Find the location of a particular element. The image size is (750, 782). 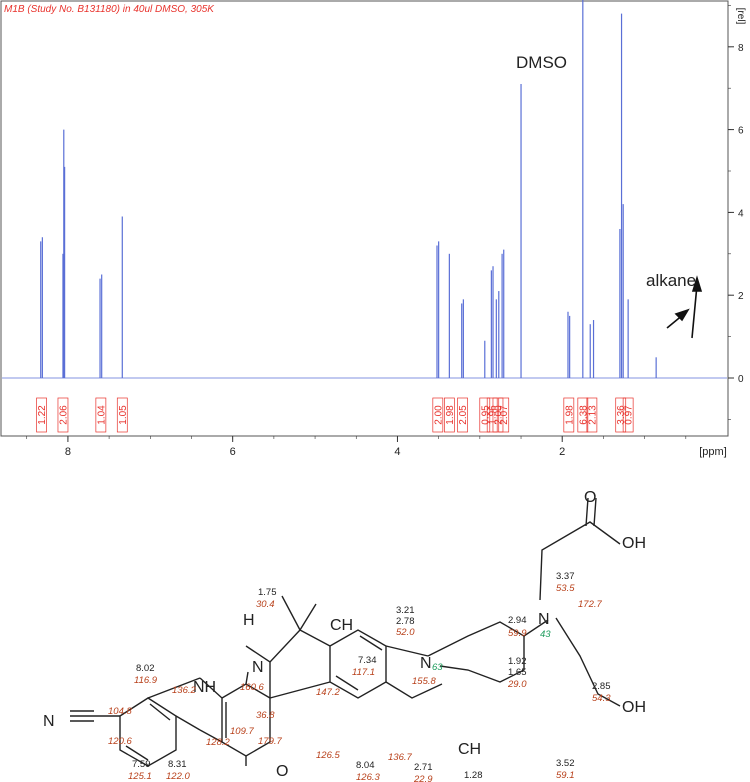

atom-n-nitrile: N is located at coordinates (49, 721).